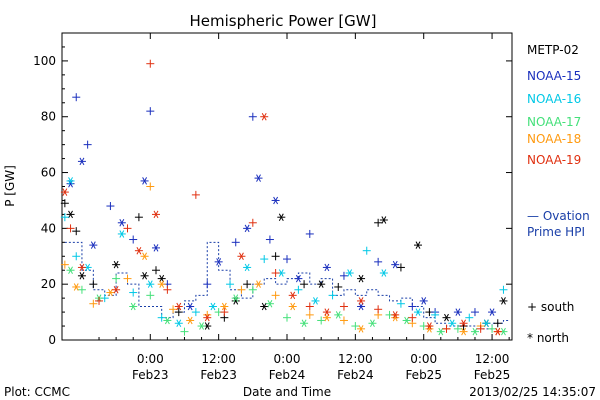 The width and height of the screenshot is (600, 400). What do you see at coordinates (492, 375) in the screenshot?
I see `x-tick-date: Feb25` at bounding box center [492, 375].